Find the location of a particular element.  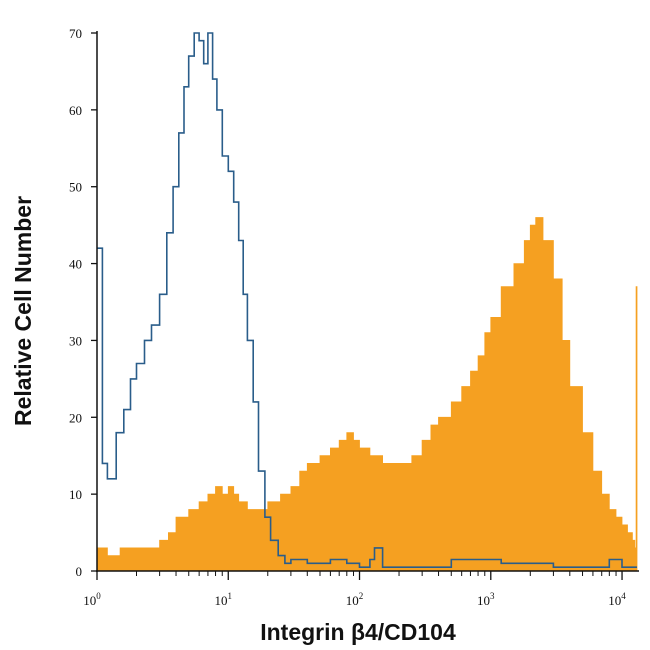

y-axis: 0 10 20 30 40 50 60 70 is located at coordinates (83, 302).